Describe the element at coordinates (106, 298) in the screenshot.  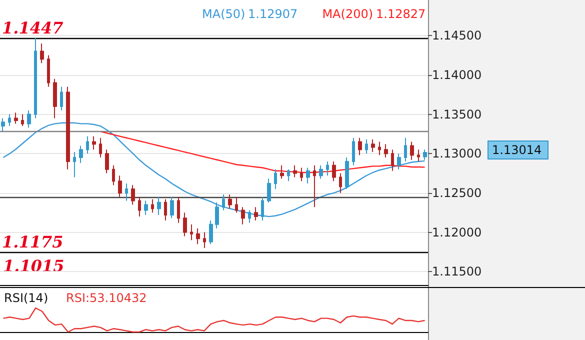
I see `text: RSI:53.10432` at that location.